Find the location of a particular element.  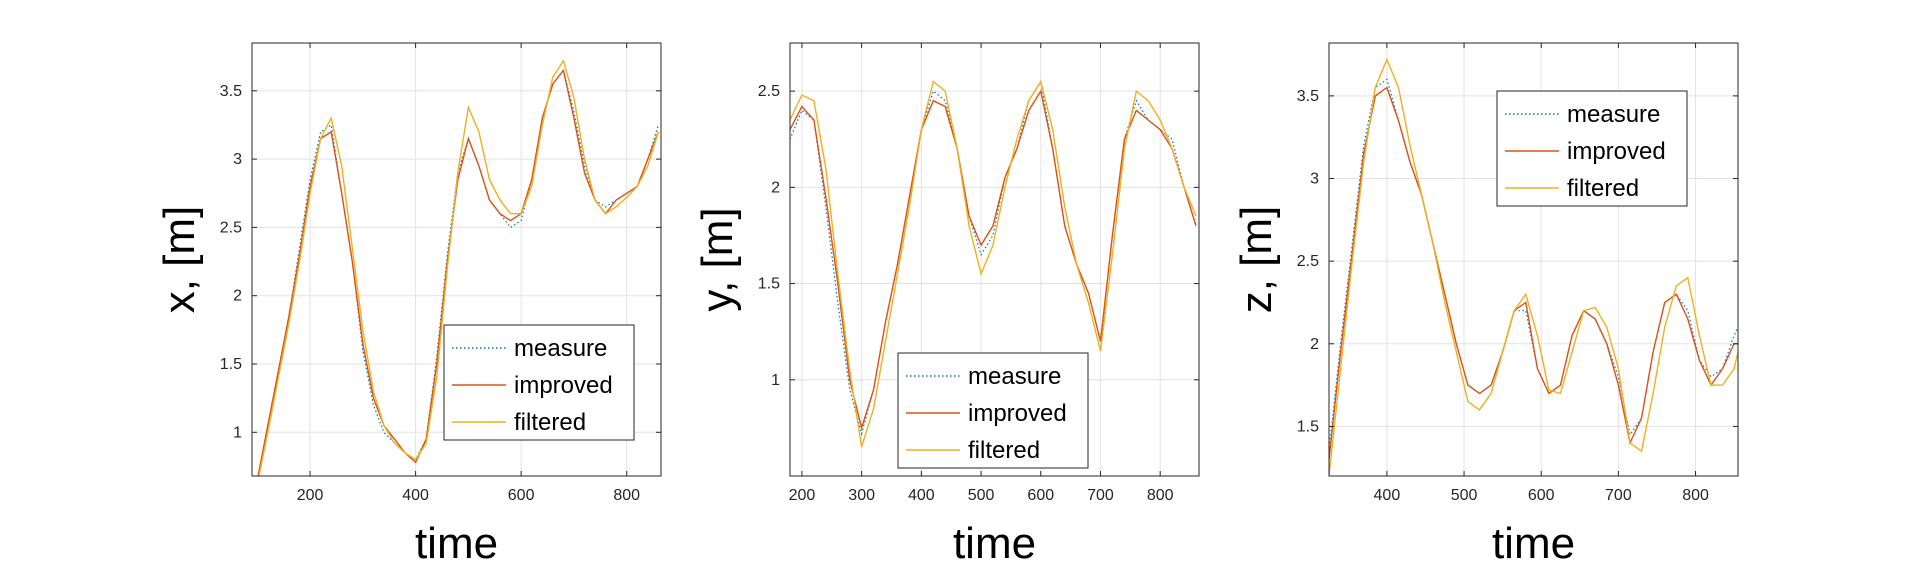

legend: measure improved filtered is located at coordinates (1592, 148).